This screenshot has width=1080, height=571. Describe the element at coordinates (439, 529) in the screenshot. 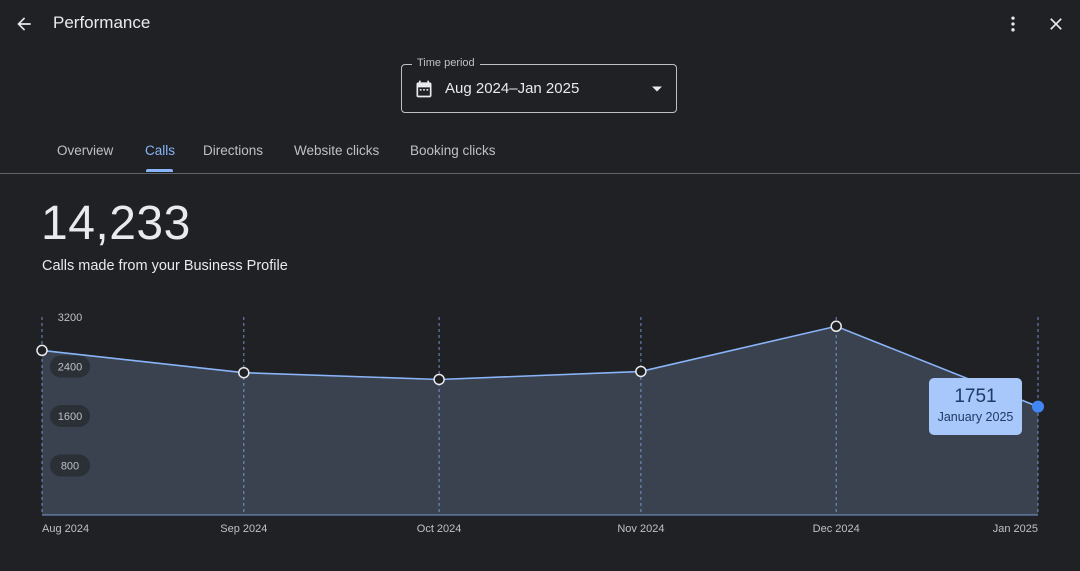

I see `x-tick-label: Oct 2024` at that location.